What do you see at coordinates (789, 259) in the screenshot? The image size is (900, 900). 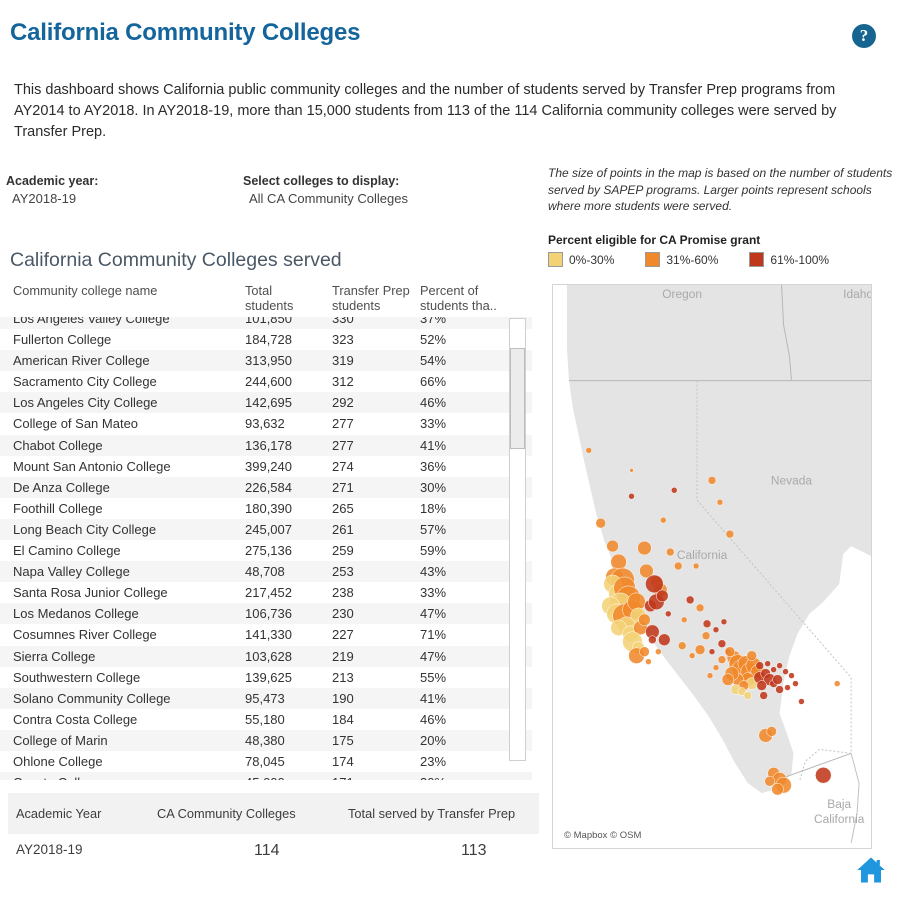 I see `legend-item: 61%-100%` at bounding box center [789, 259].